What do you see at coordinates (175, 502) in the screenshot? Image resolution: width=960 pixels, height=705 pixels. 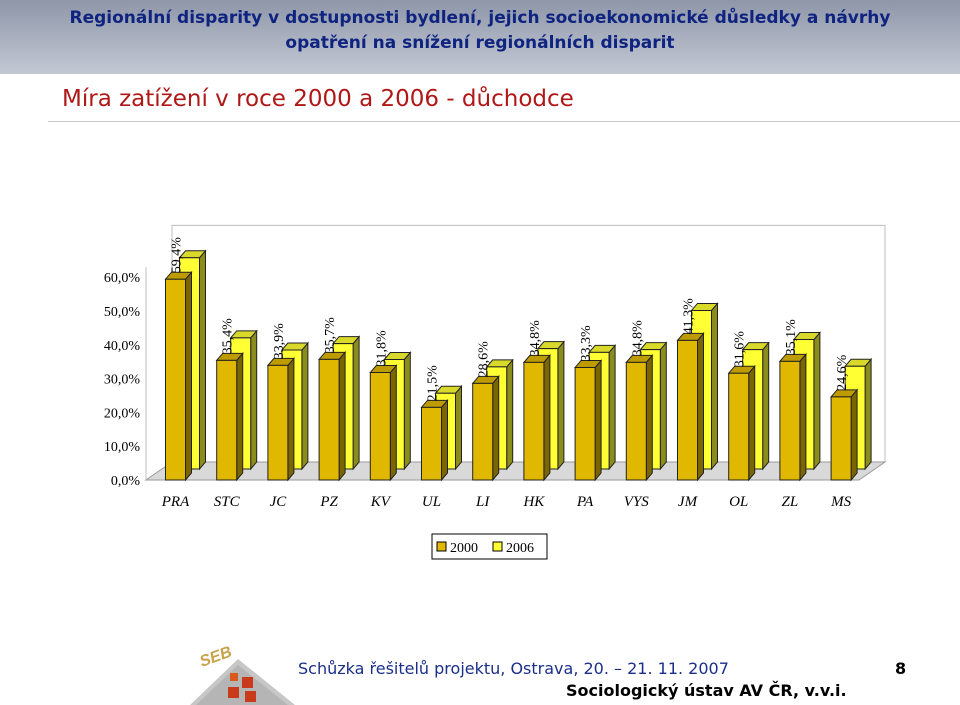 I see `x-tick-label: PRA` at bounding box center [175, 502].